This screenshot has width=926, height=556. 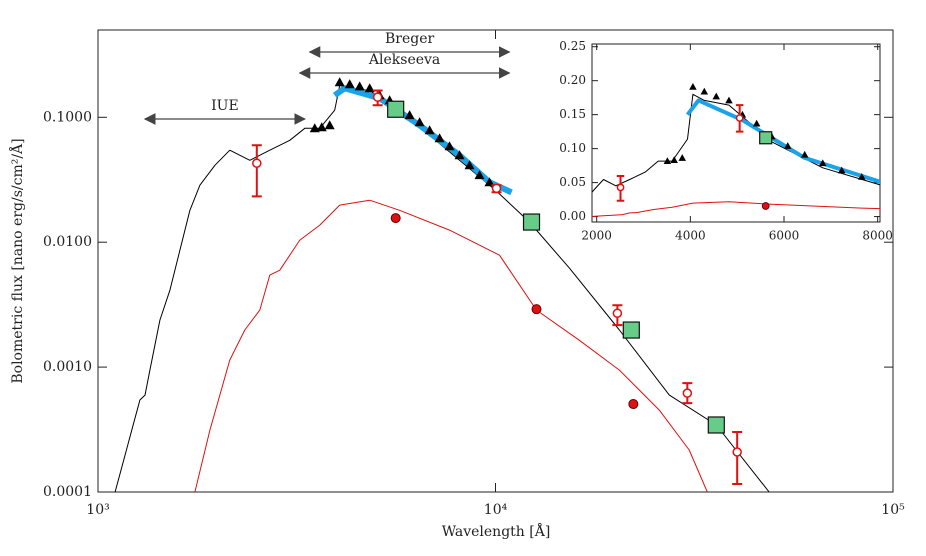 What do you see at coordinates (572, 114) in the screenshot?
I see `y-tick-label: 0.15` at bounding box center [572, 114].